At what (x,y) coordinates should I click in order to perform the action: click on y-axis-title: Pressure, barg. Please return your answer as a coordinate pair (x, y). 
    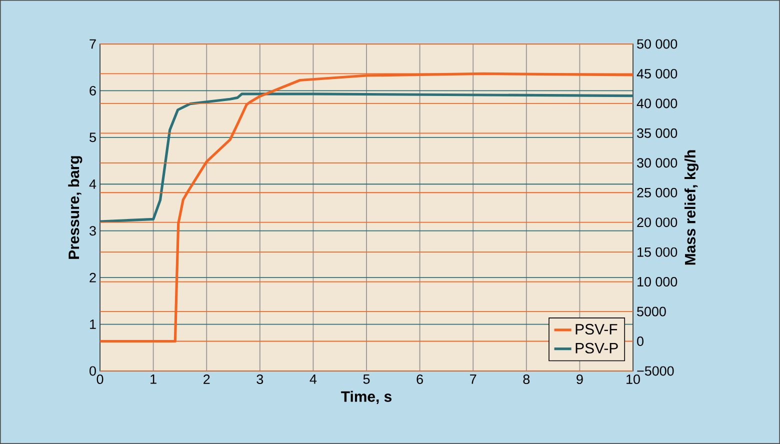
    Looking at the image, I should click on (75, 207).